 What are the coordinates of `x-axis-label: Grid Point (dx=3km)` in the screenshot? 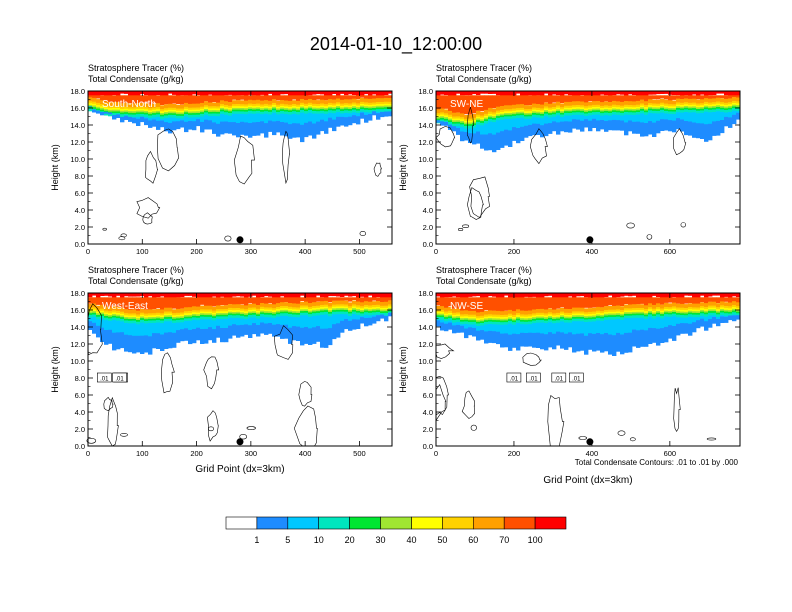 It's located at (587, 480).